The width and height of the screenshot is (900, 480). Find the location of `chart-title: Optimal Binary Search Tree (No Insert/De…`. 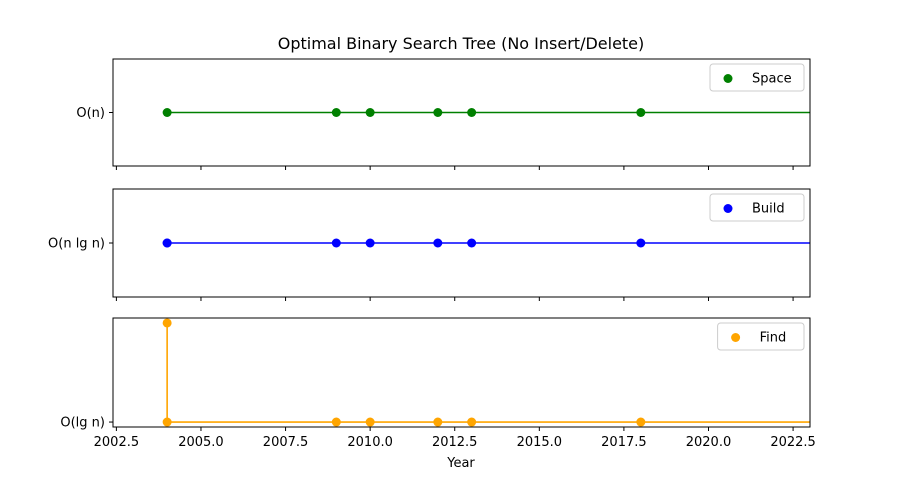

chart-title: Optimal Binary Search Tree (No Insert/De… is located at coordinates (461, 43).